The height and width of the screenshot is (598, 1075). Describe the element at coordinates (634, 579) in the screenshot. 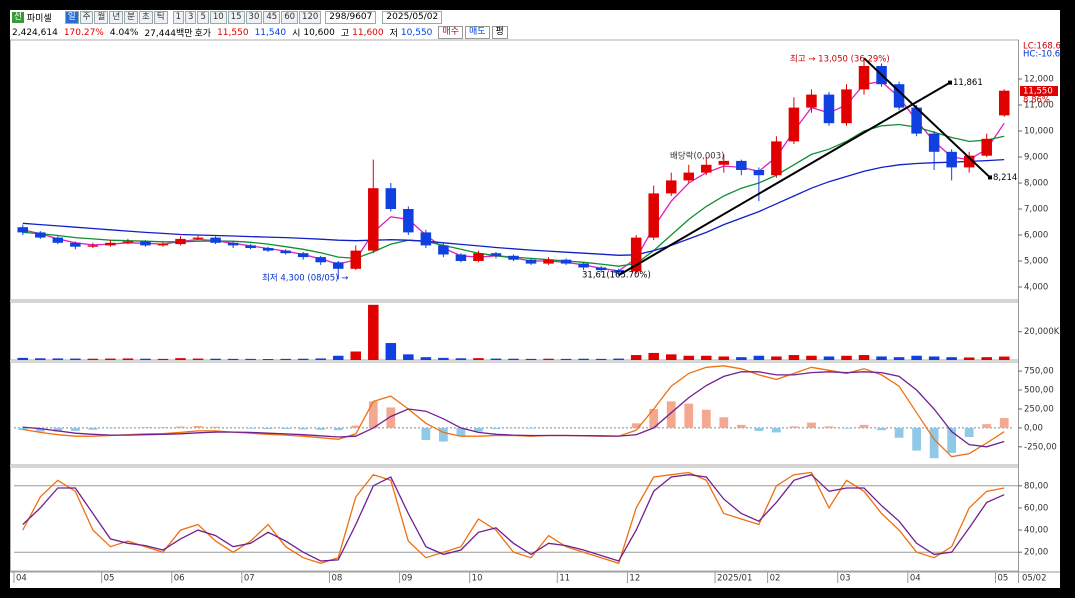

I see `x-tick-label: 12` at that location.